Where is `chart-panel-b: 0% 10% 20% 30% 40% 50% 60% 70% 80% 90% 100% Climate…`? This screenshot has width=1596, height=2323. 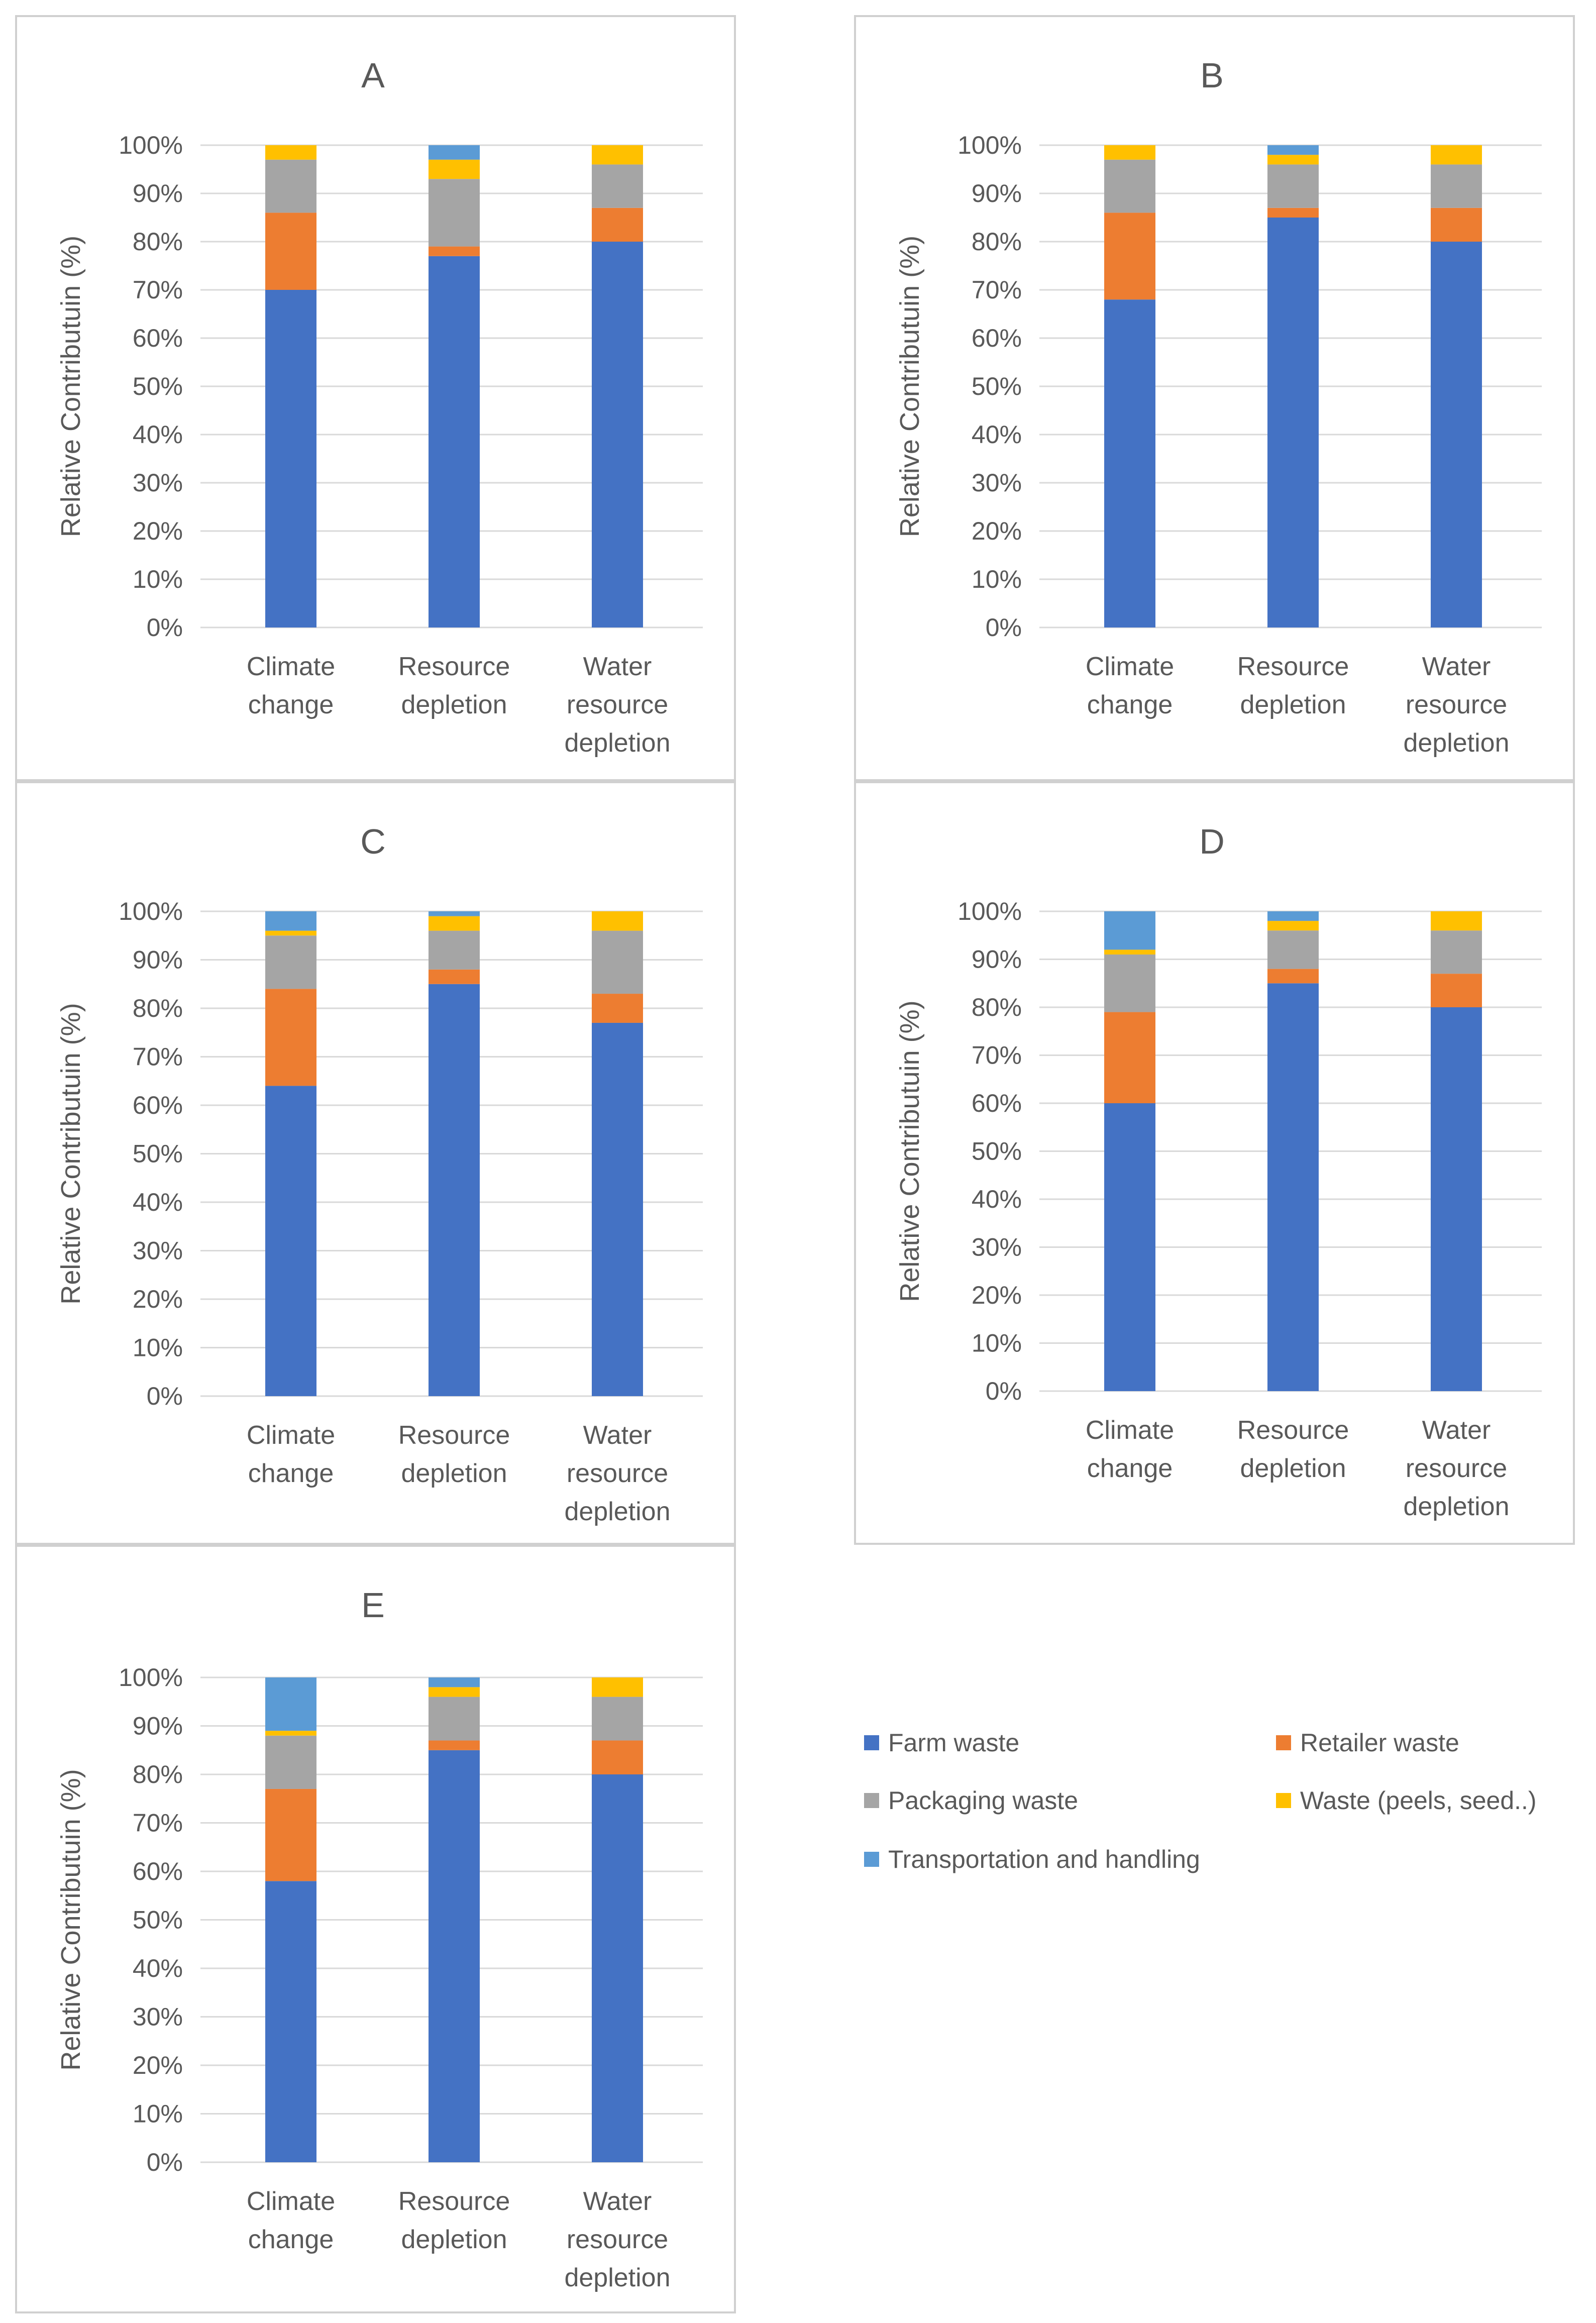
chart-panel-b: 0% 10% 20% 30% 40% 50% 60% 70% 80% 90% 100% Climate… is located at coordinates (1214, 398).